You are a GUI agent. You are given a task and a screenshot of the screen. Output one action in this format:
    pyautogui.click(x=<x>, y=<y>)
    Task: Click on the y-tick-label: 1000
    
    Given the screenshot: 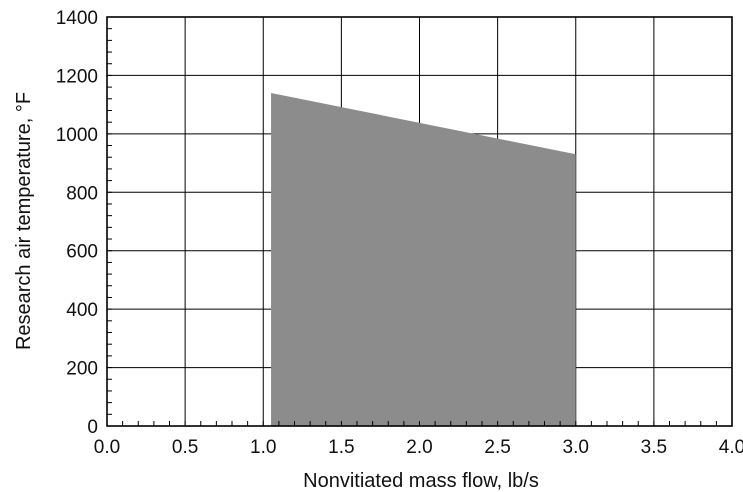 What is the action you would take?
    pyautogui.click(x=77, y=135)
    